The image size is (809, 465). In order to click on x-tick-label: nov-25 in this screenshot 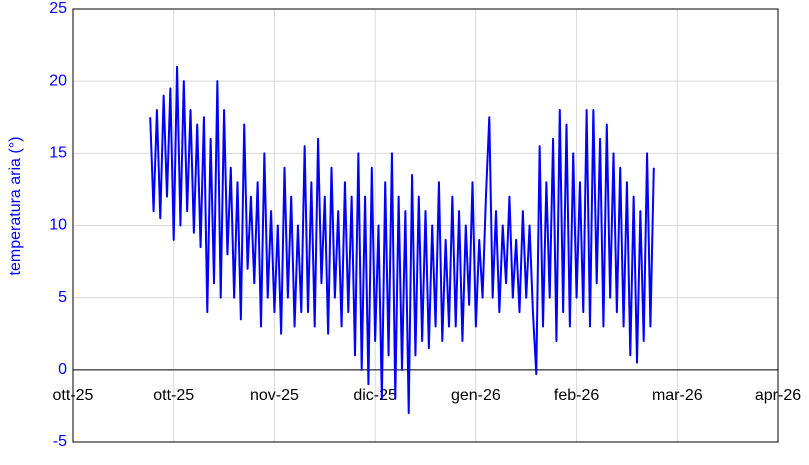, I will do `click(274, 395)`.